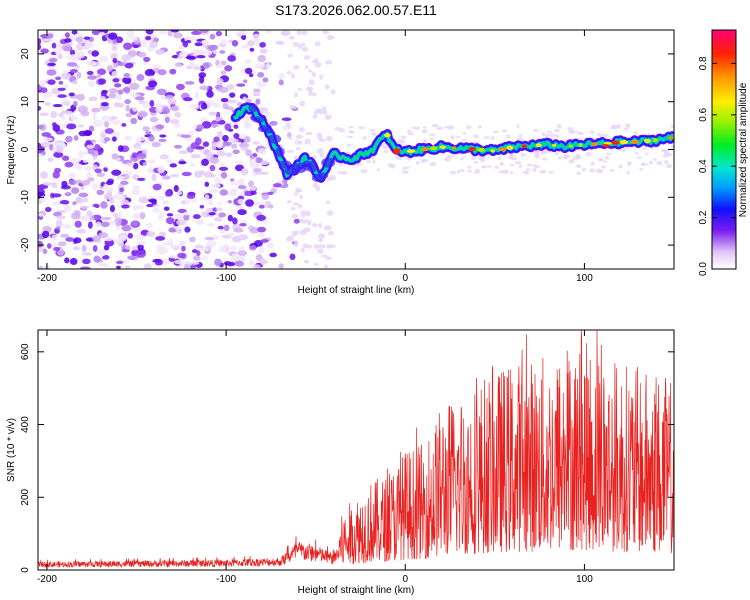 The image size is (750, 600). Describe the element at coordinates (25, 570) in the screenshot. I see `snr-ytick-label: 0` at that location.